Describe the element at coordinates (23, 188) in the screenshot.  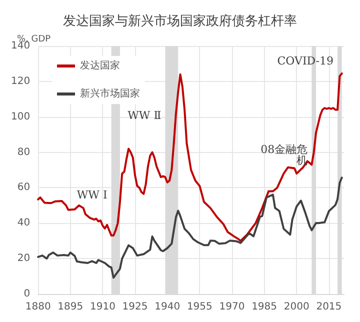
I see `y-tick-label: 60` at that location.